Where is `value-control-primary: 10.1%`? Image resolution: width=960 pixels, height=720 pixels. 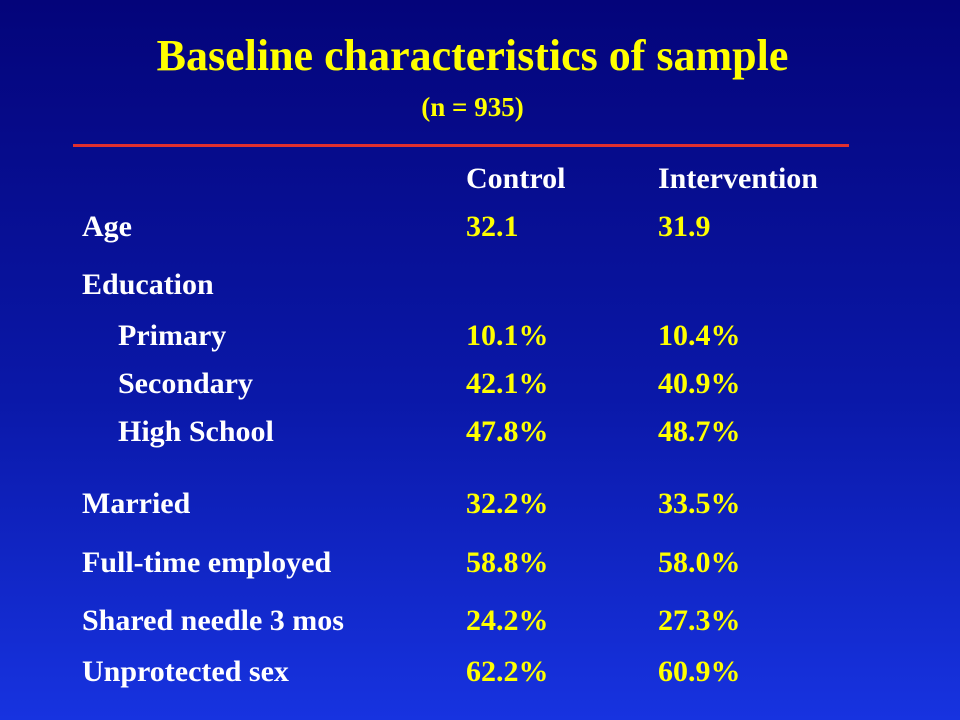
value-control-primary: 10.1% is located at coordinates (507, 335).